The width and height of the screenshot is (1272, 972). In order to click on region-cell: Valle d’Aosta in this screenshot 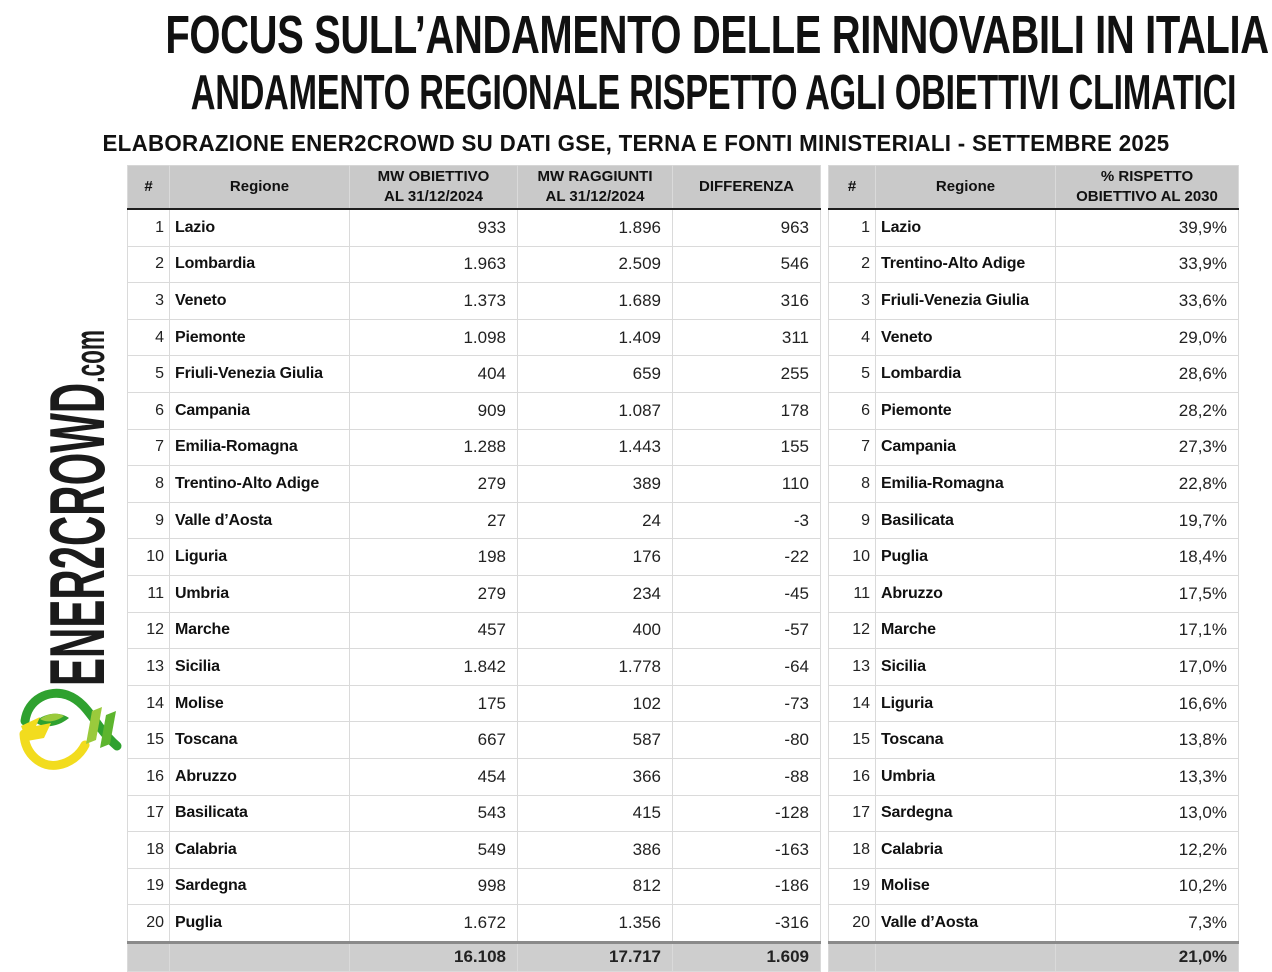, I will do `click(965, 923)`.